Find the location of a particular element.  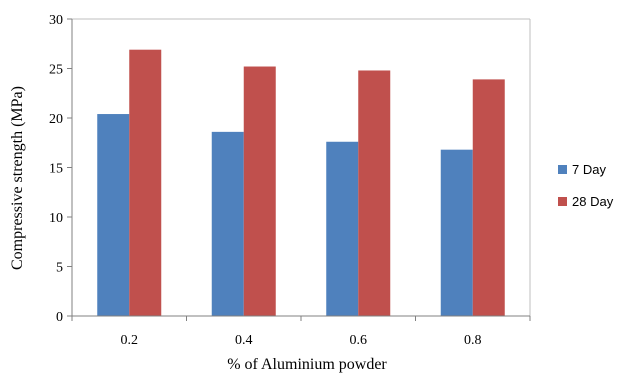

legend-label-7-day: 7 Day is located at coordinates (589, 169).